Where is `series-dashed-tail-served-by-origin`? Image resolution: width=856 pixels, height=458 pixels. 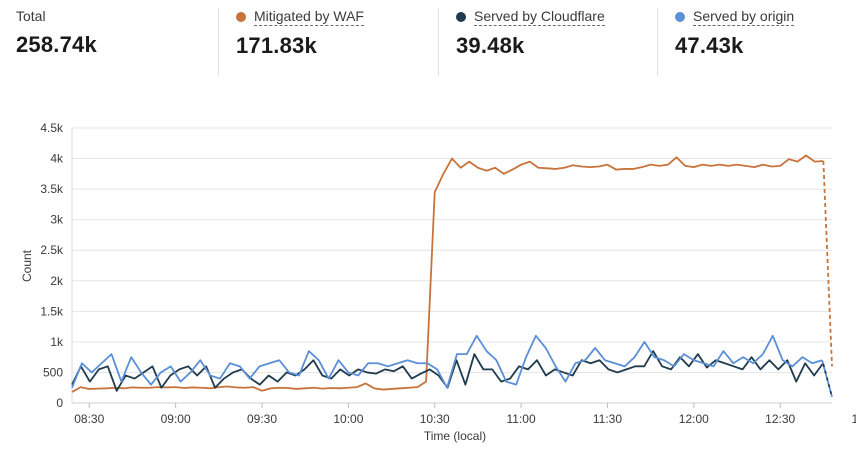 series-dashed-tail-served-by-origin is located at coordinates (827, 378).